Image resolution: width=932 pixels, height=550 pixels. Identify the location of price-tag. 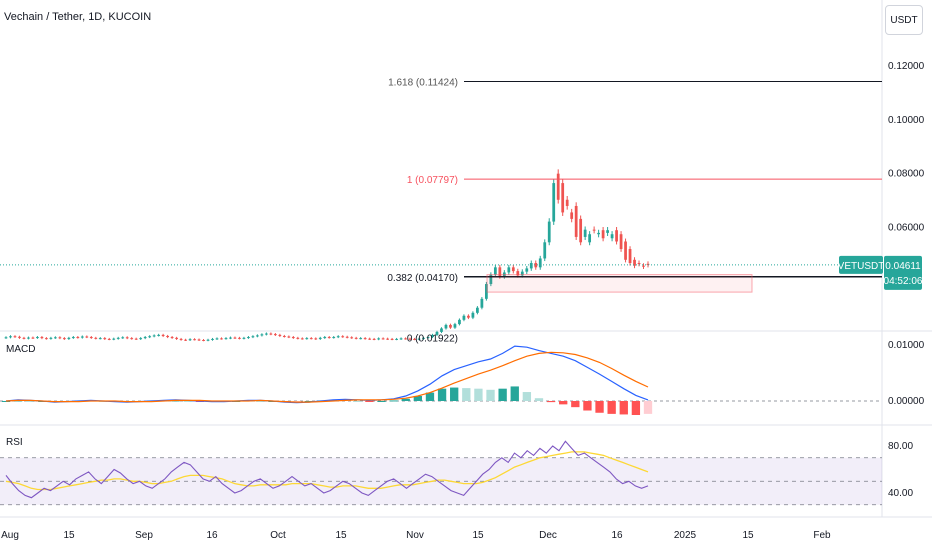
(903, 272).